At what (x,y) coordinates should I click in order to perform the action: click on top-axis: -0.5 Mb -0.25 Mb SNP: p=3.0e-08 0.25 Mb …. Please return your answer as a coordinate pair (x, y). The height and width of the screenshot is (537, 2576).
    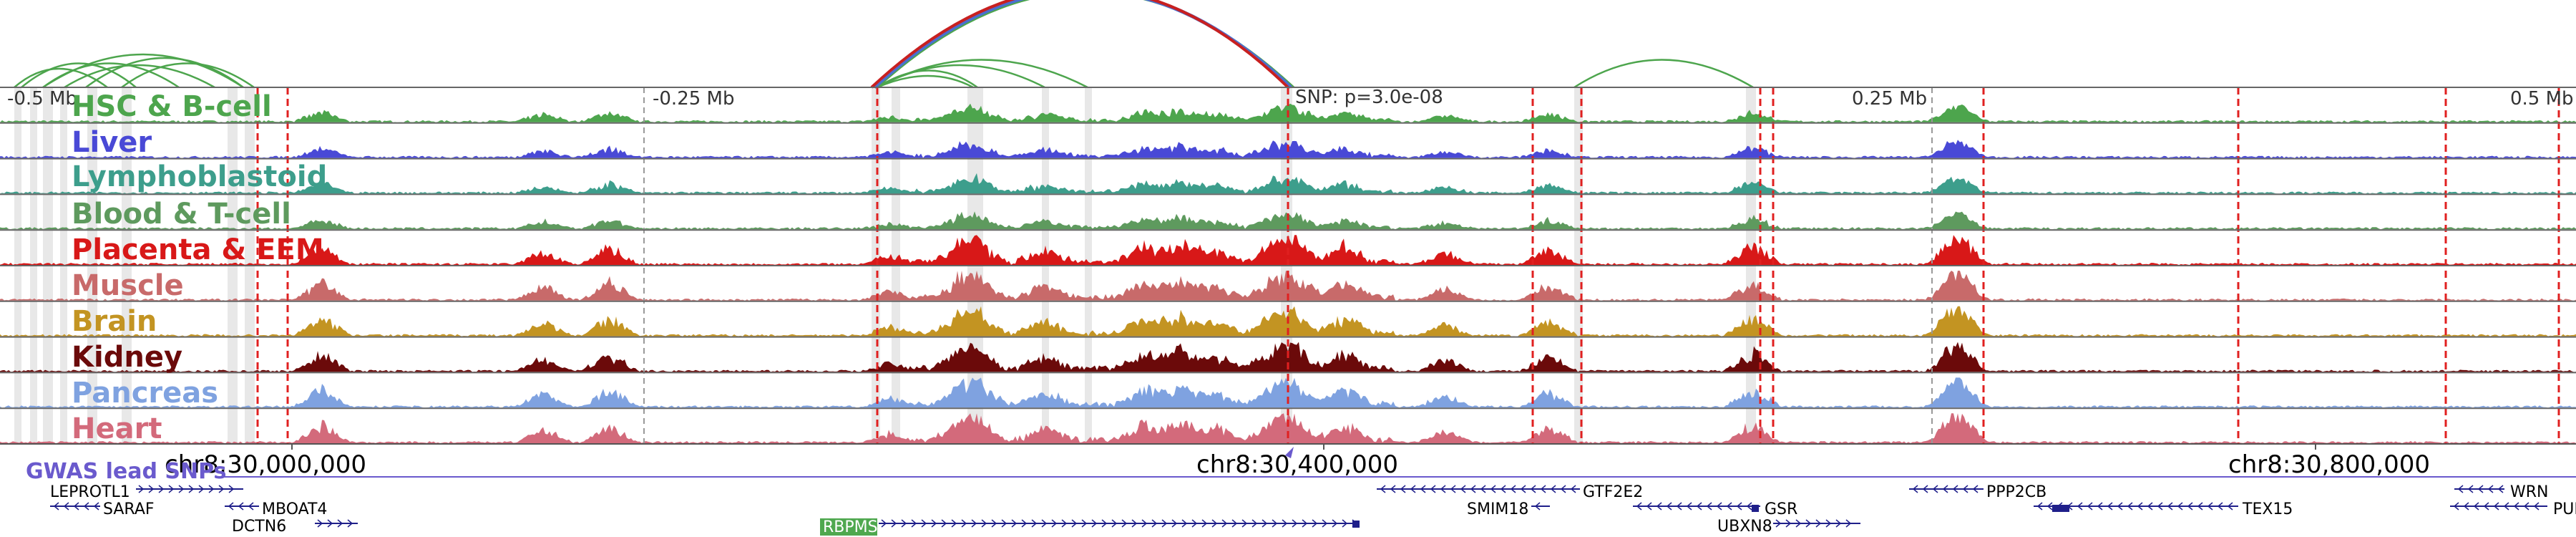
    Looking at the image, I should click on (1290, 98).